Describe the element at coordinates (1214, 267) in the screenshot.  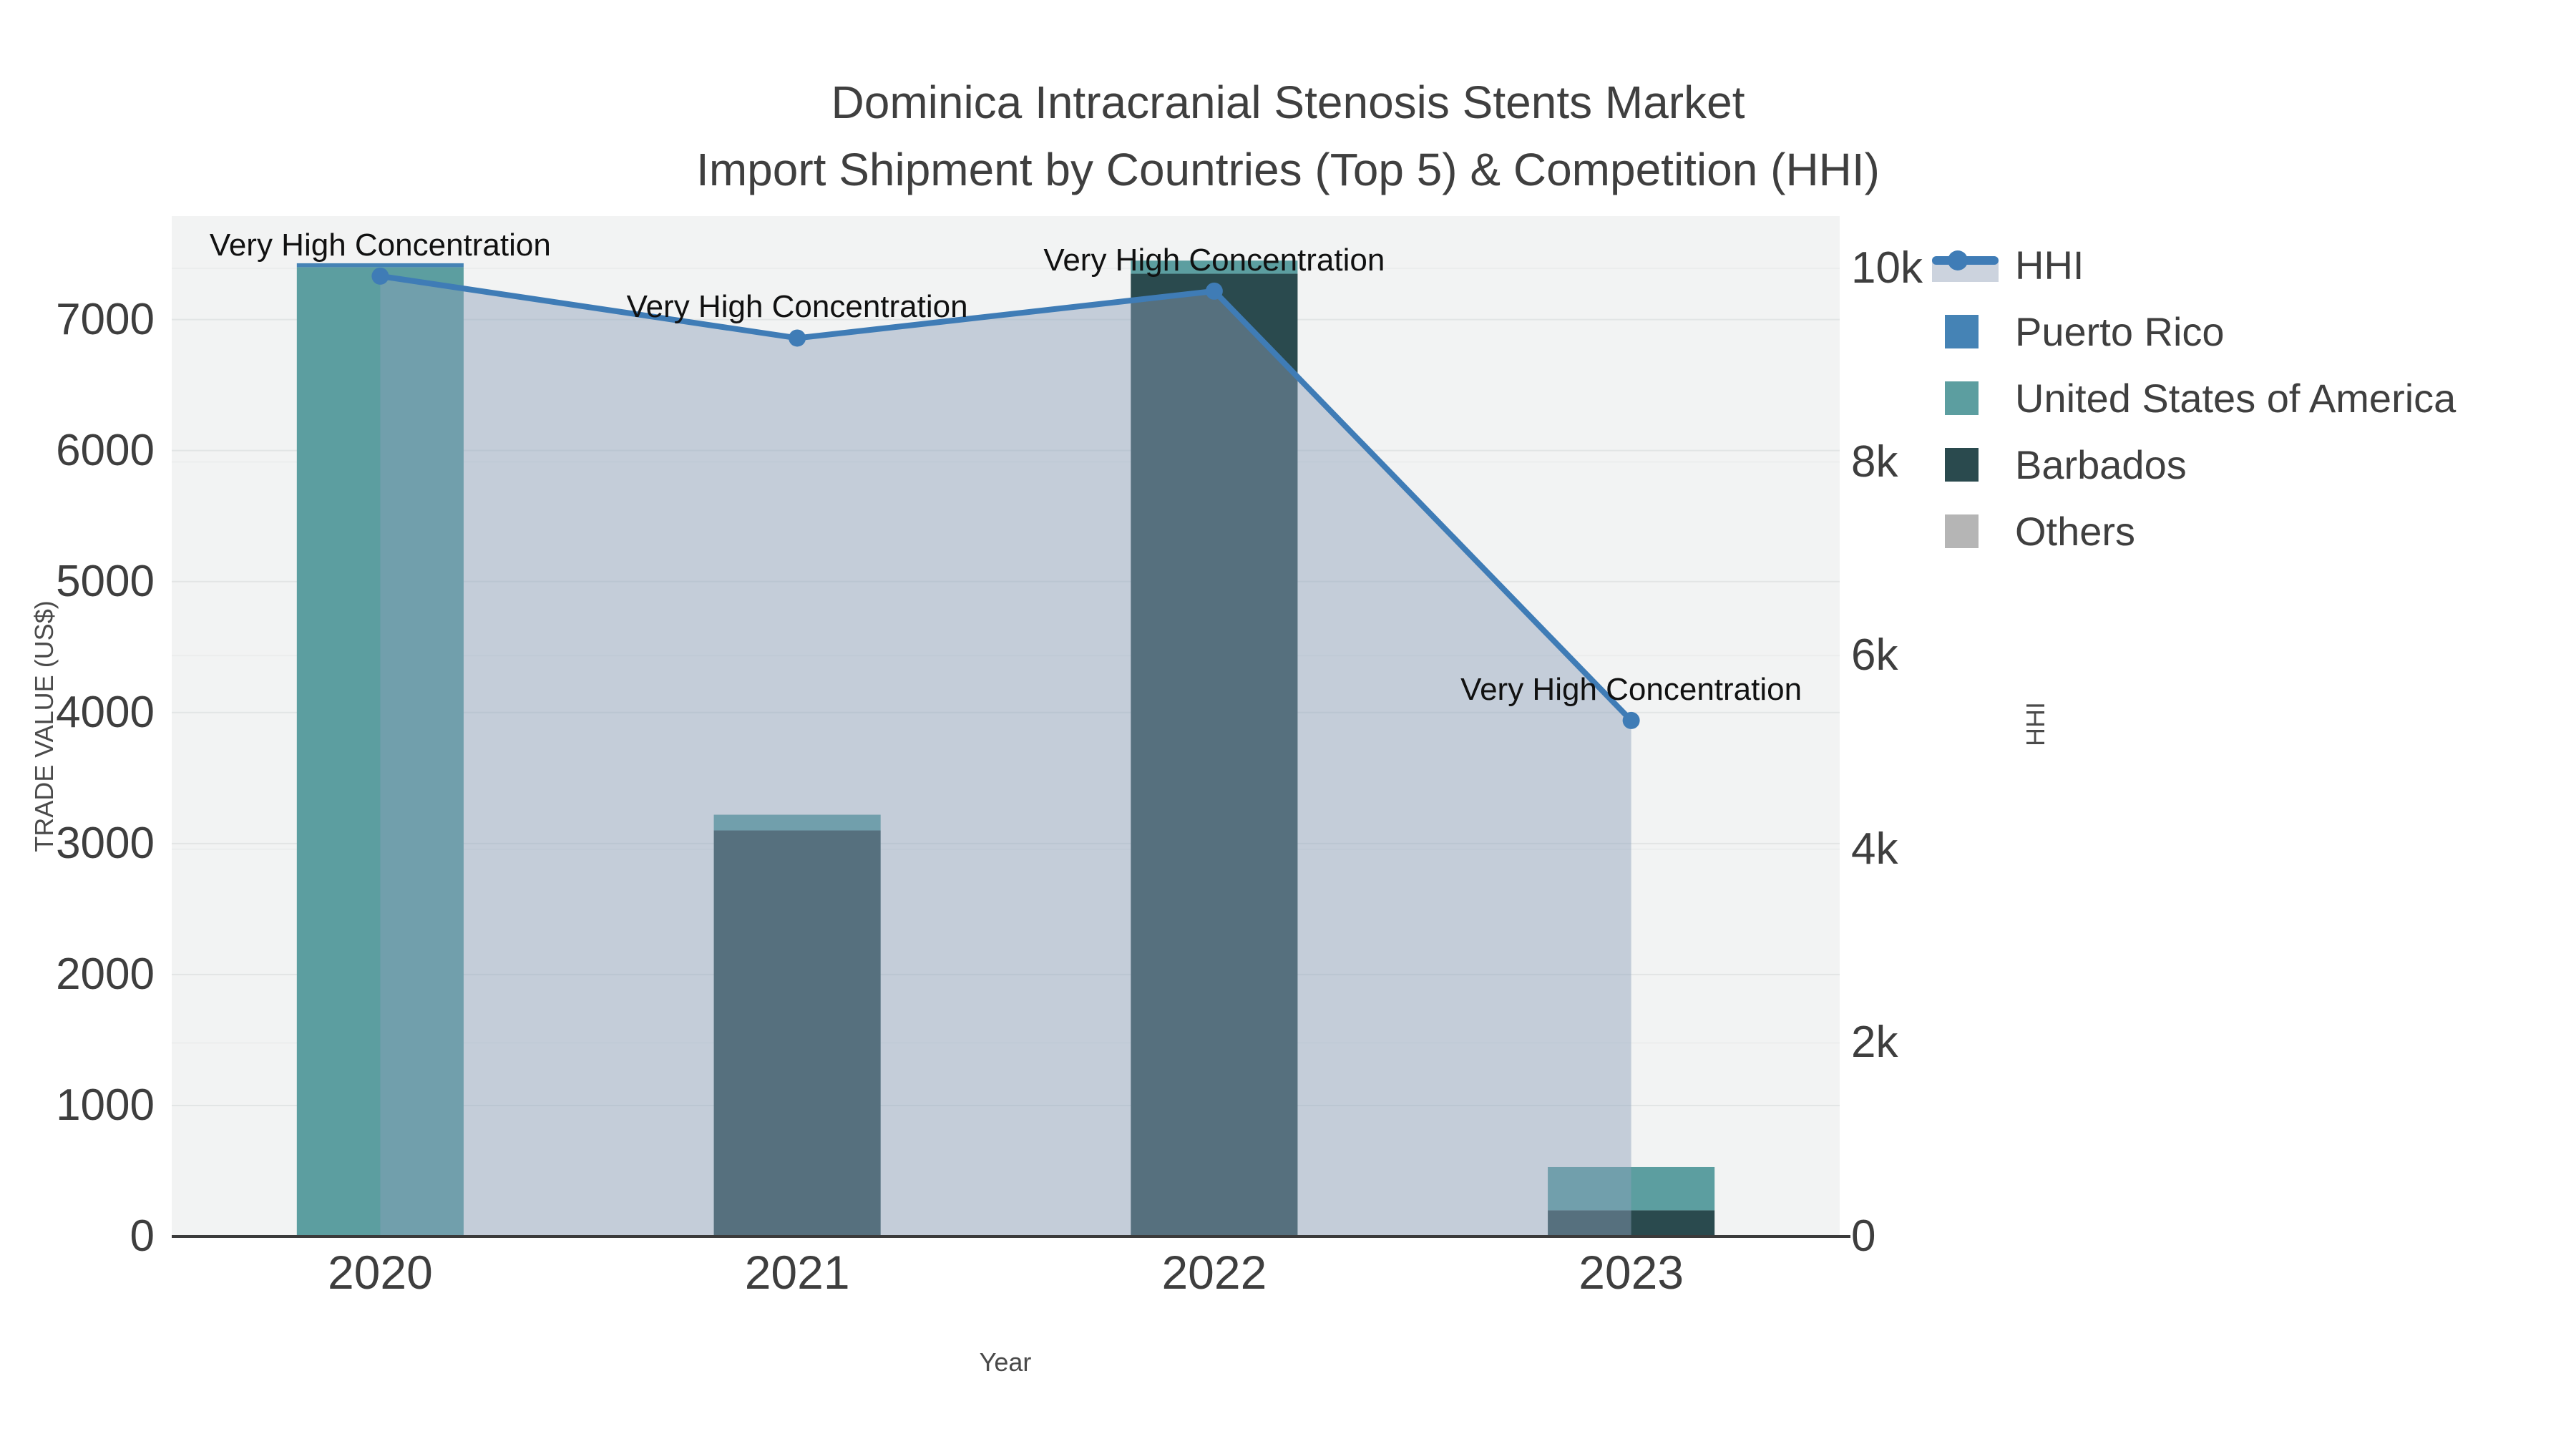
I see `bar-segment-united-states-of-america-2022` at that location.